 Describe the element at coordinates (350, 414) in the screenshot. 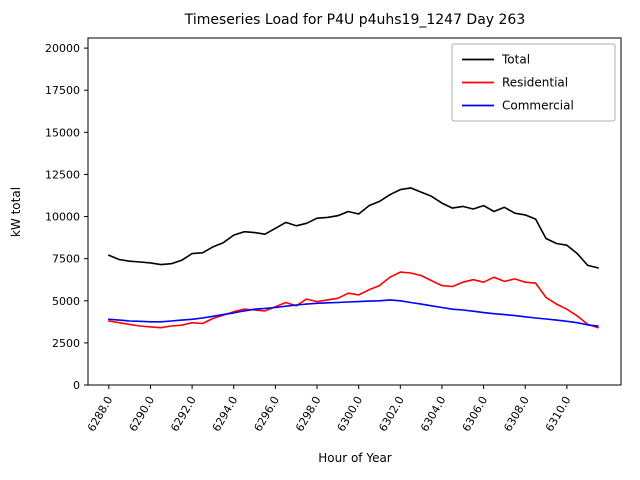

I see `x-tick-label: 6300.0` at that location.